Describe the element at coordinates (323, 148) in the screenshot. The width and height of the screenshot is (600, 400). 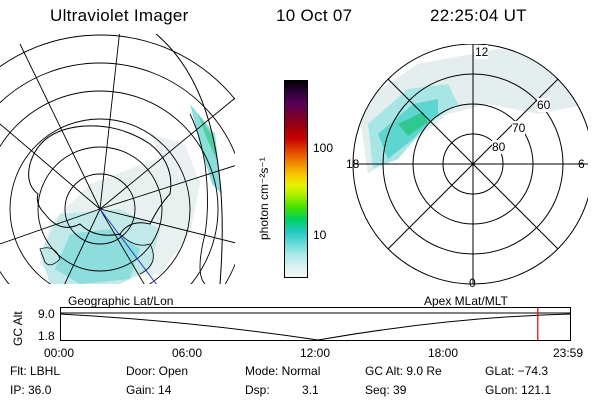
I see `colorbar-tick-100: 100` at that location.